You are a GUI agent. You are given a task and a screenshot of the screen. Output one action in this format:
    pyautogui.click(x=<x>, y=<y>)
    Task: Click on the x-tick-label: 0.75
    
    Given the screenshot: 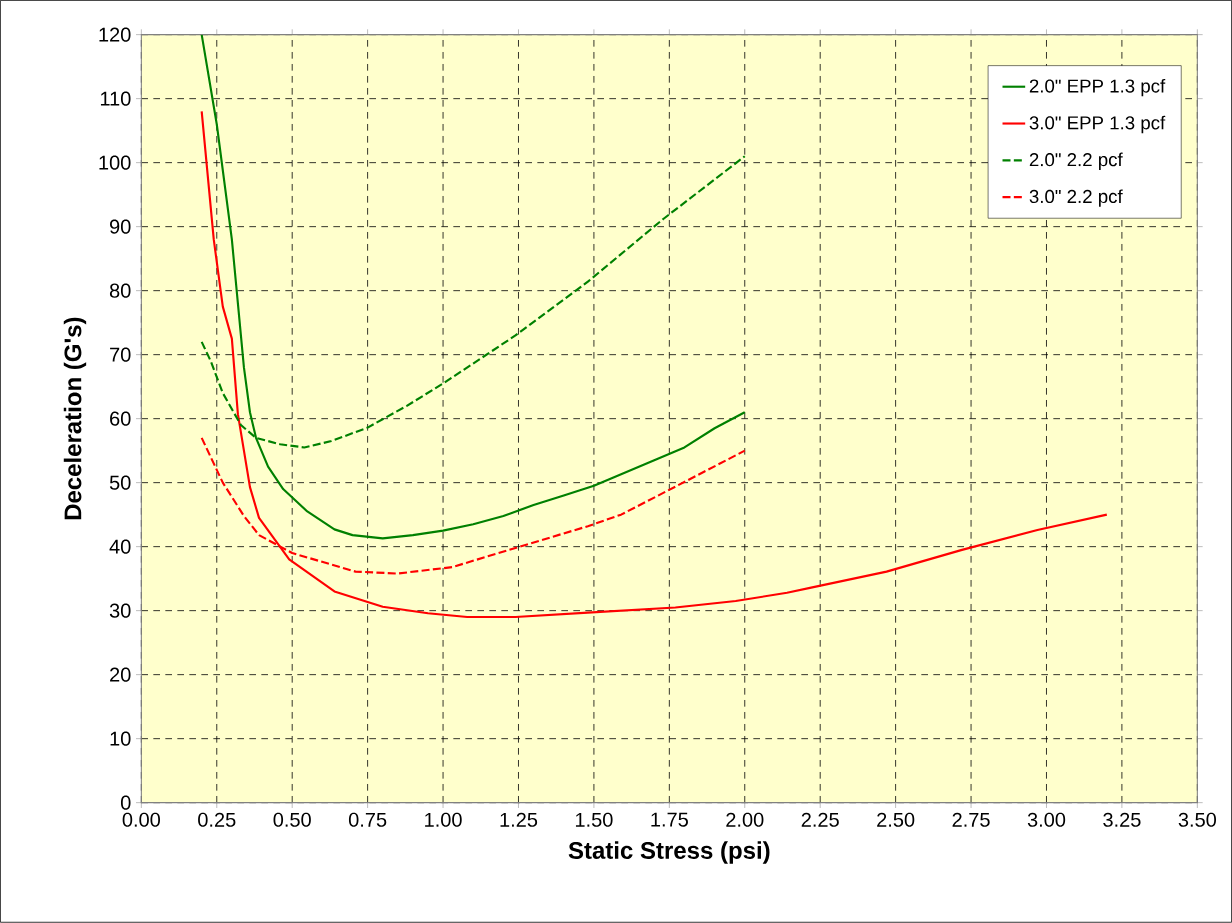 What is the action you would take?
    pyautogui.click(x=367, y=820)
    